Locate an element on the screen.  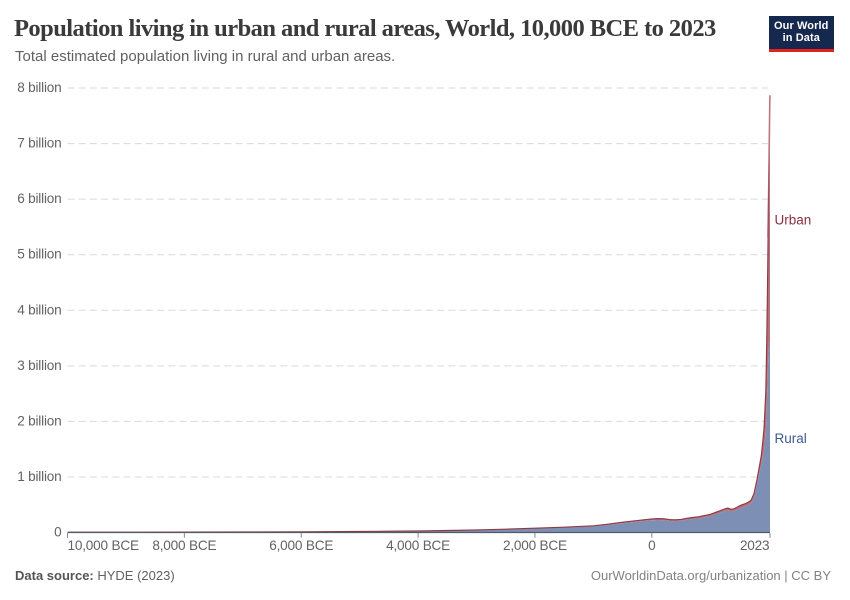
svg-text: 4,000 BCE is located at coordinates (418, 545).